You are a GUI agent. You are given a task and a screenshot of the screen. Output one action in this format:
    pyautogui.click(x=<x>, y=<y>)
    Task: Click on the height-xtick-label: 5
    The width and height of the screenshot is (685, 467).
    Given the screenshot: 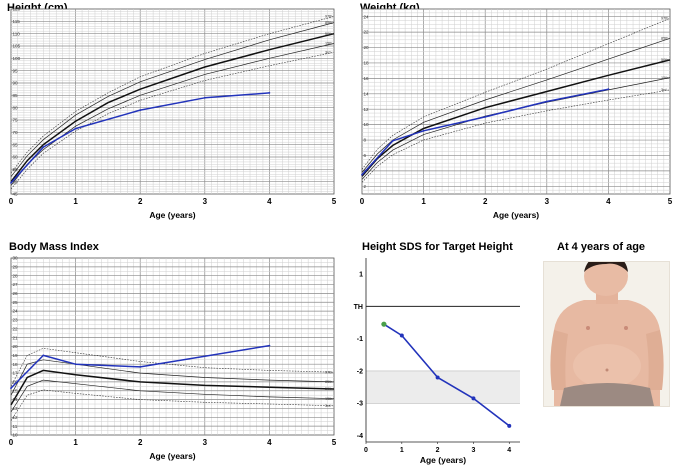 What is the action you would take?
    pyautogui.click(x=334, y=201)
    